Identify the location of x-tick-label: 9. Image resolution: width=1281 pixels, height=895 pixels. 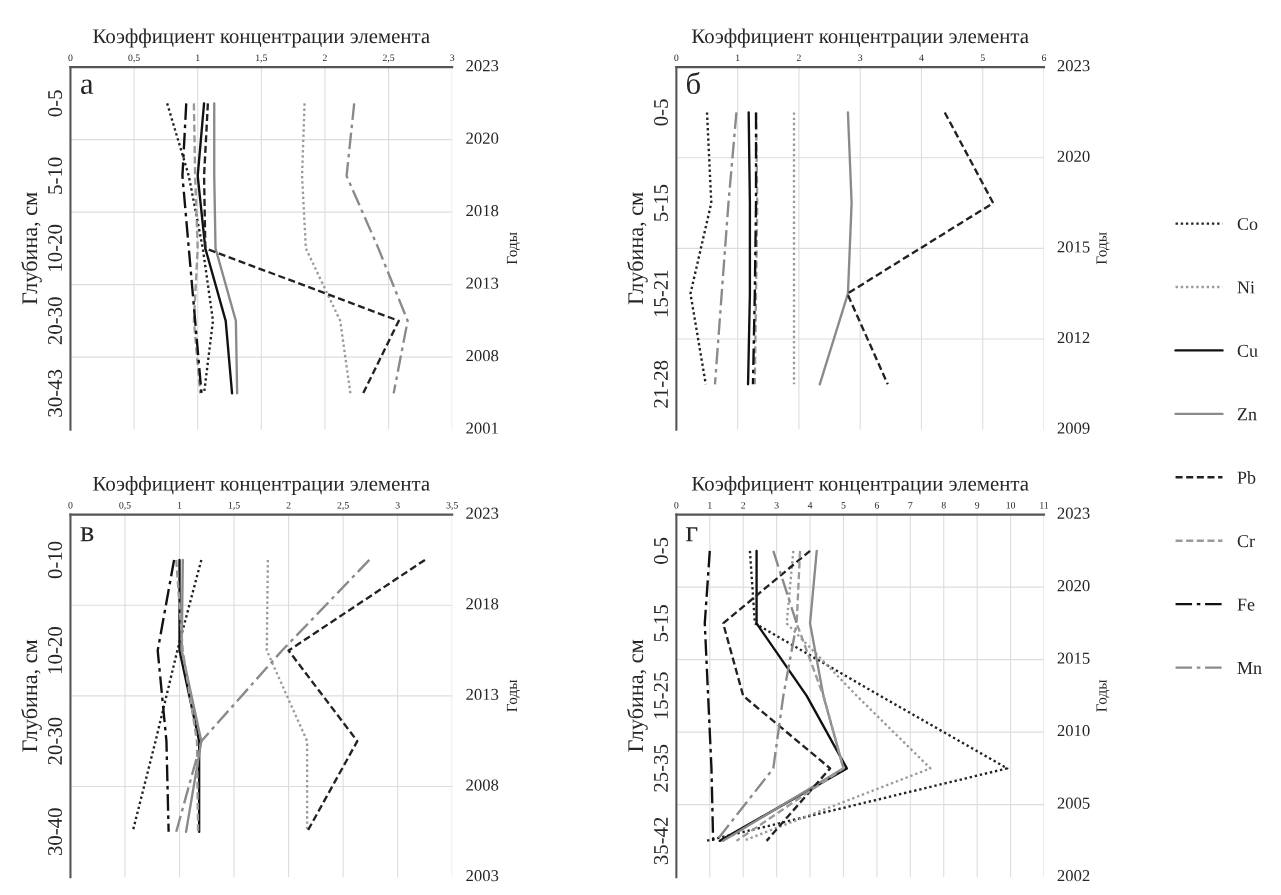
(977, 505).